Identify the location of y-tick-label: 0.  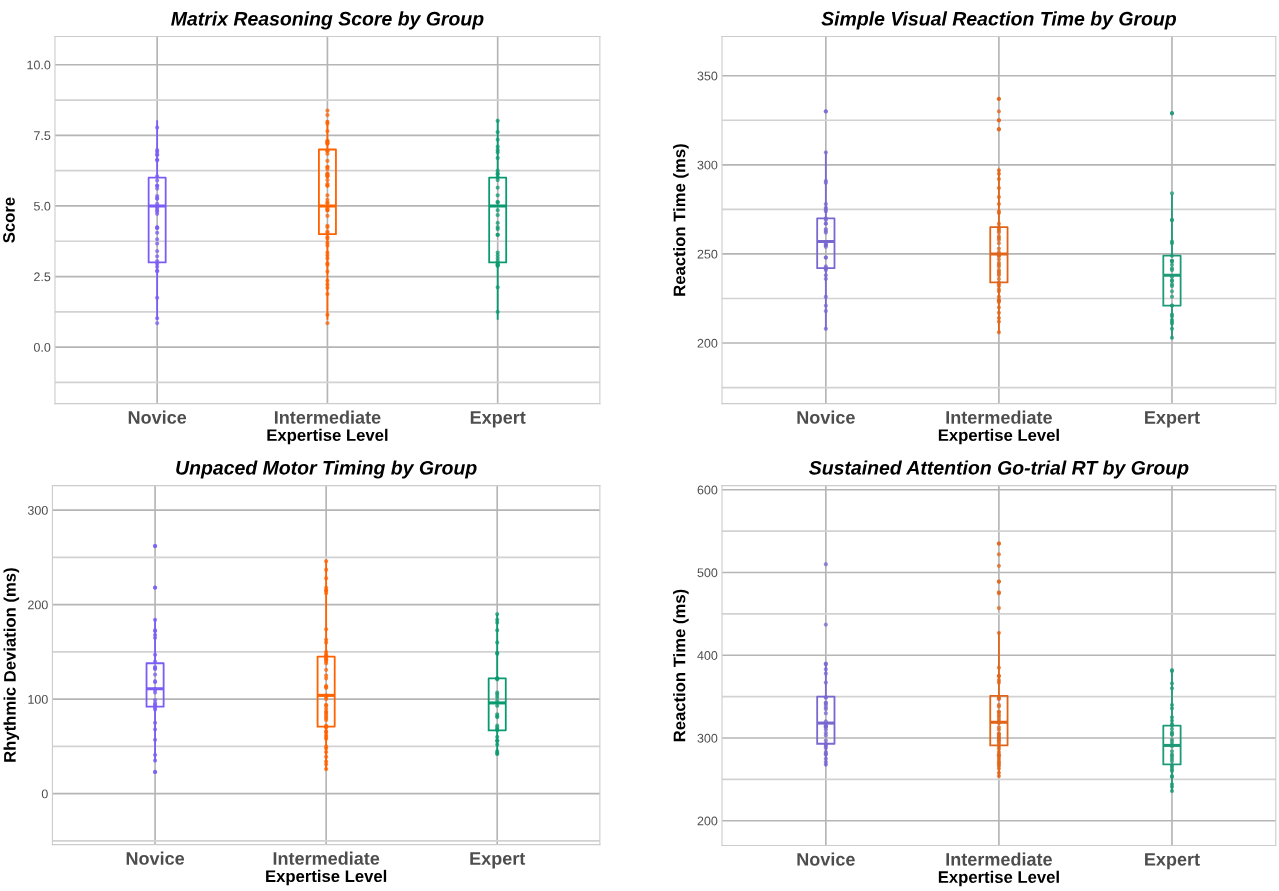
(44, 794).